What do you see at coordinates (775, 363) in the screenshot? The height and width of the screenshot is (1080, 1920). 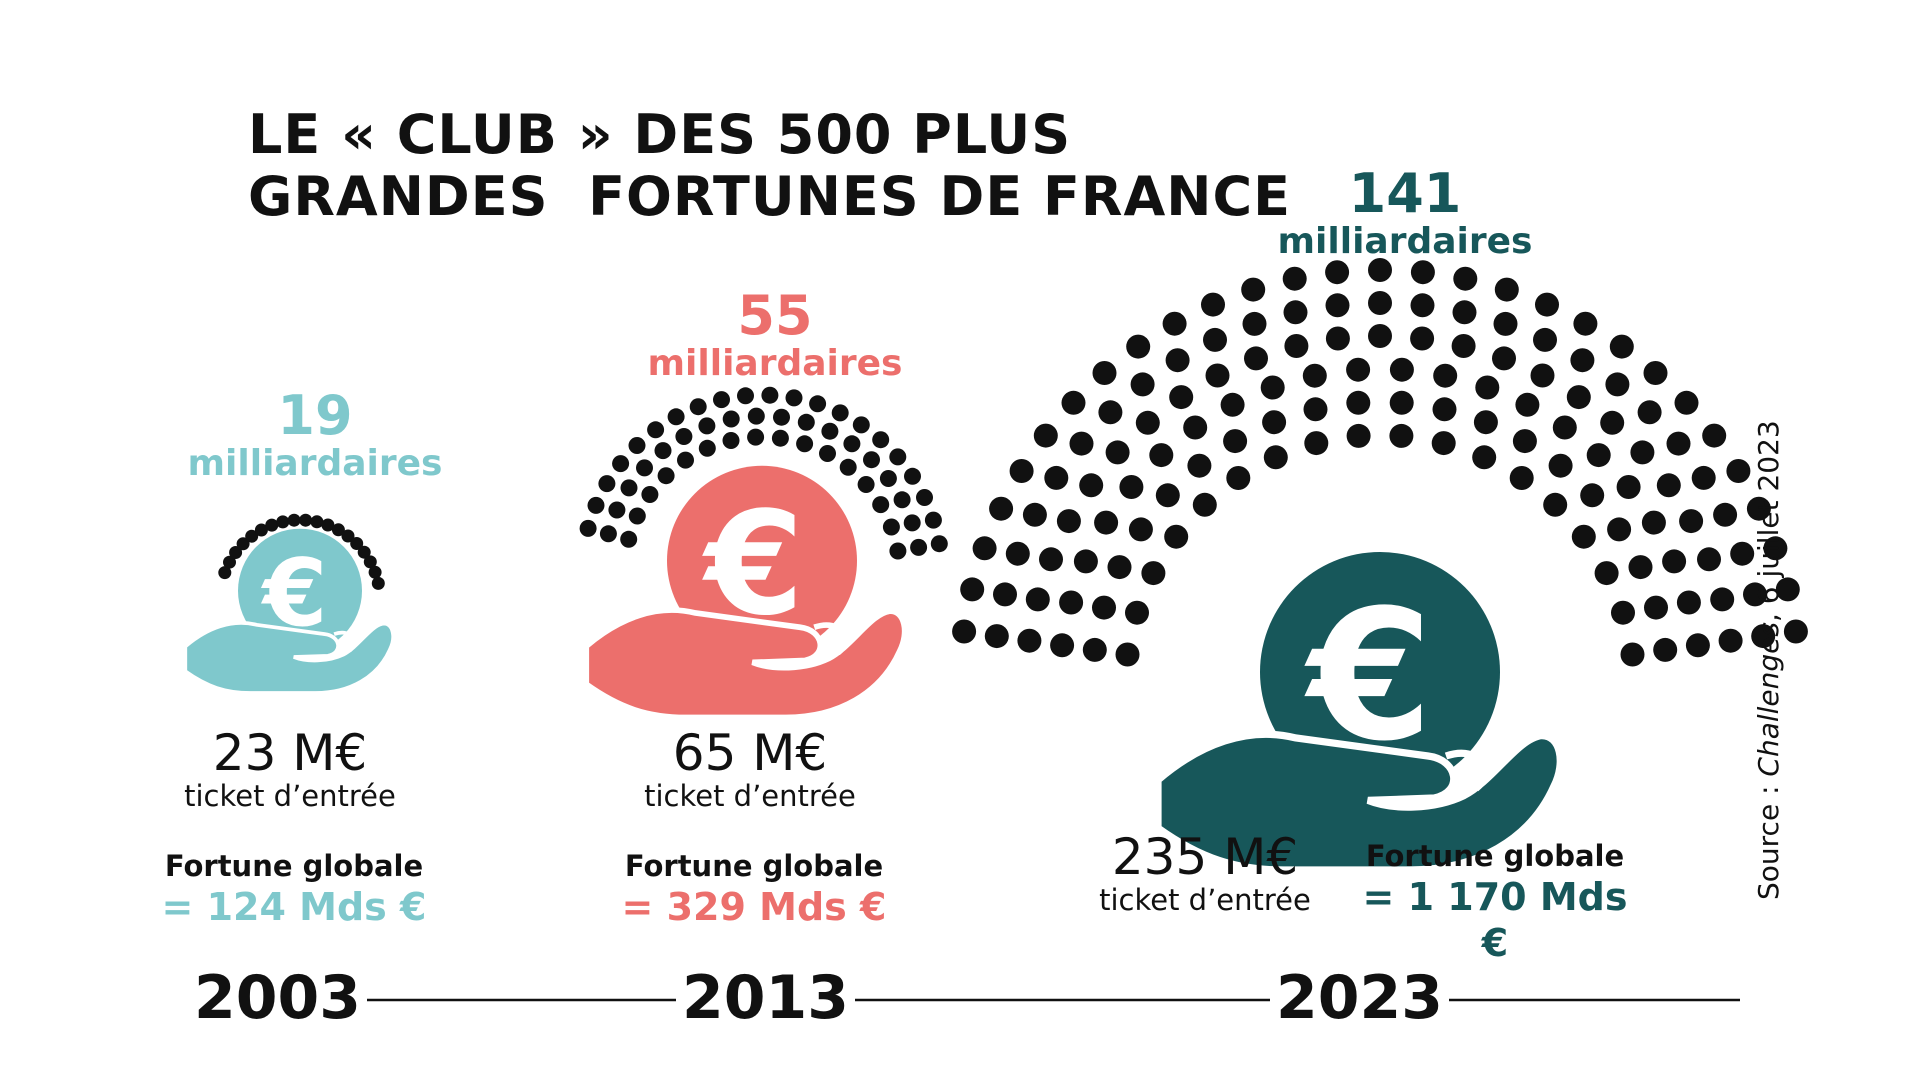 I see `billionaire-unit-2013: milliardaires` at bounding box center [775, 363].